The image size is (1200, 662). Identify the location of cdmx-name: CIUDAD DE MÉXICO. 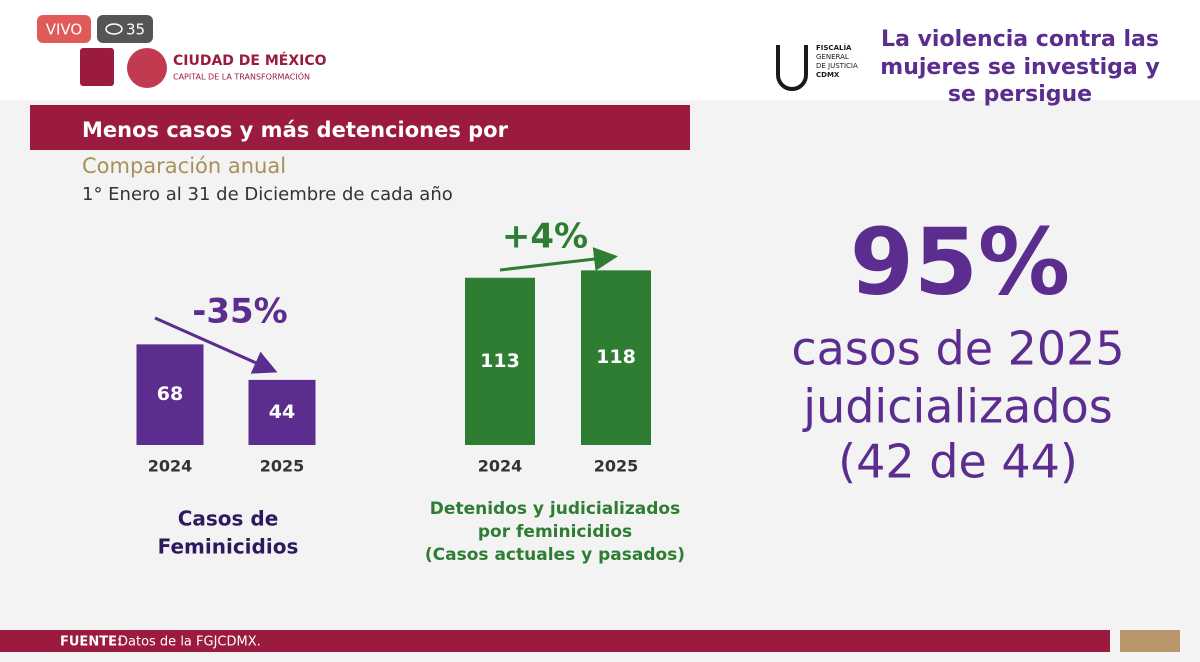
(250, 60).